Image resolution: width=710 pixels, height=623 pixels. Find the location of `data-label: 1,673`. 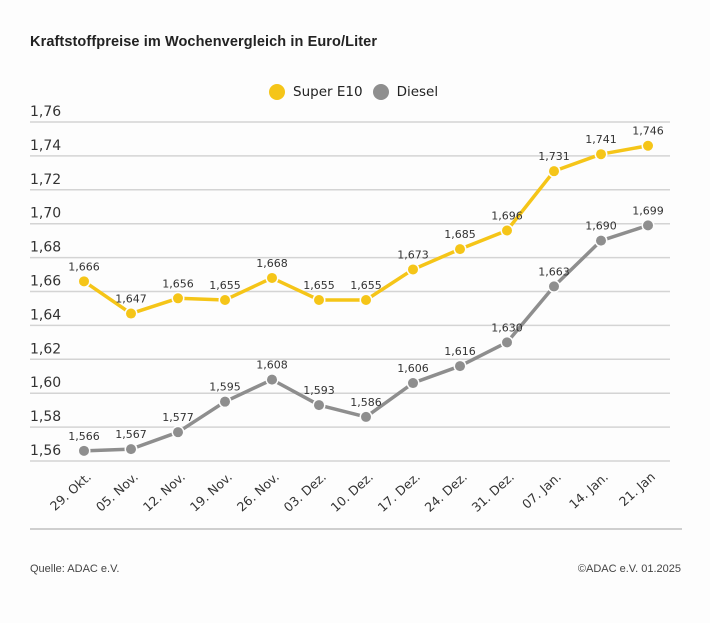

data-label: 1,673 is located at coordinates (413, 254).